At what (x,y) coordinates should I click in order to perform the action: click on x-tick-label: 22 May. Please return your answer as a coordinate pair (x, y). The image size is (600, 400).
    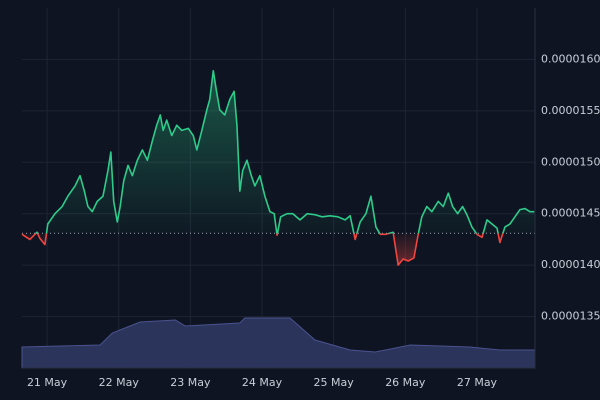
    Looking at the image, I should click on (119, 382).